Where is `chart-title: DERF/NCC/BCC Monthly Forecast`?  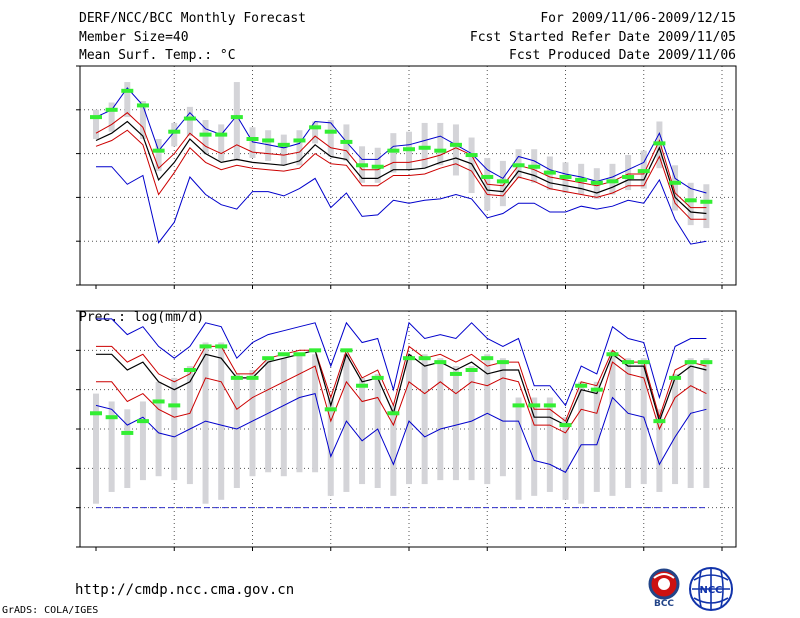 chart-title: DERF/NCC/BCC Monthly Forecast is located at coordinates (192, 18).